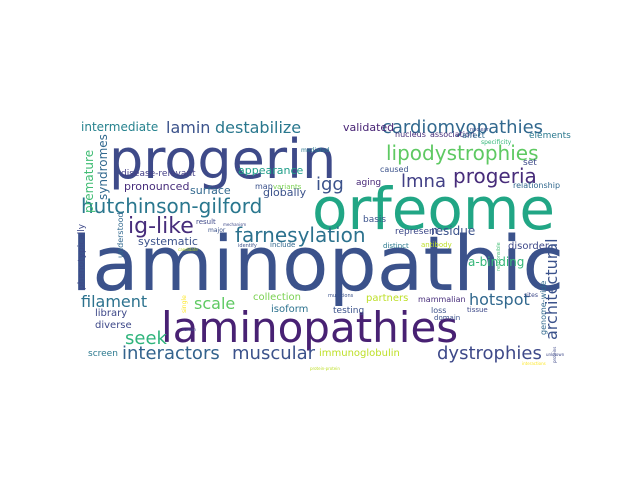  What do you see at coordinates (462, 127) in the screenshot?
I see `word-cardiomyopathies: cardiomyopathies` at bounding box center [462, 127].